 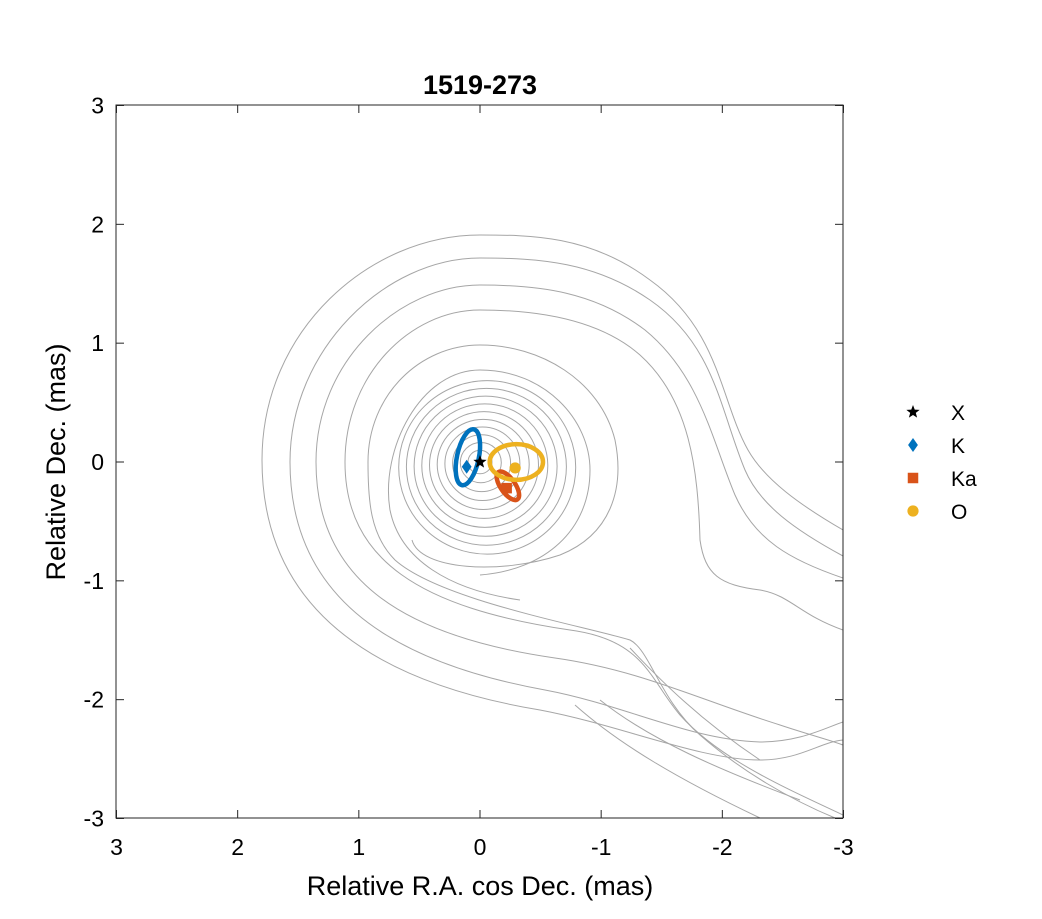 I want to click on legend: XK Ka O, so click(x=941, y=463).